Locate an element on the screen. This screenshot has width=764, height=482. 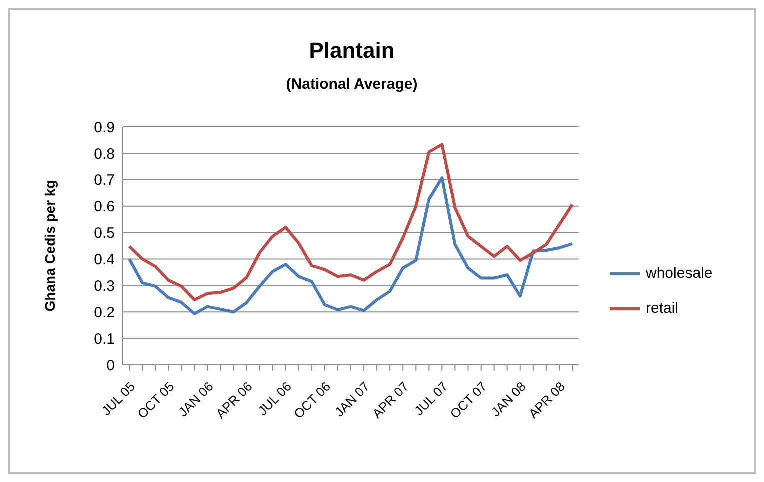
legend-label: wholesale is located at coordinates (679, 273).